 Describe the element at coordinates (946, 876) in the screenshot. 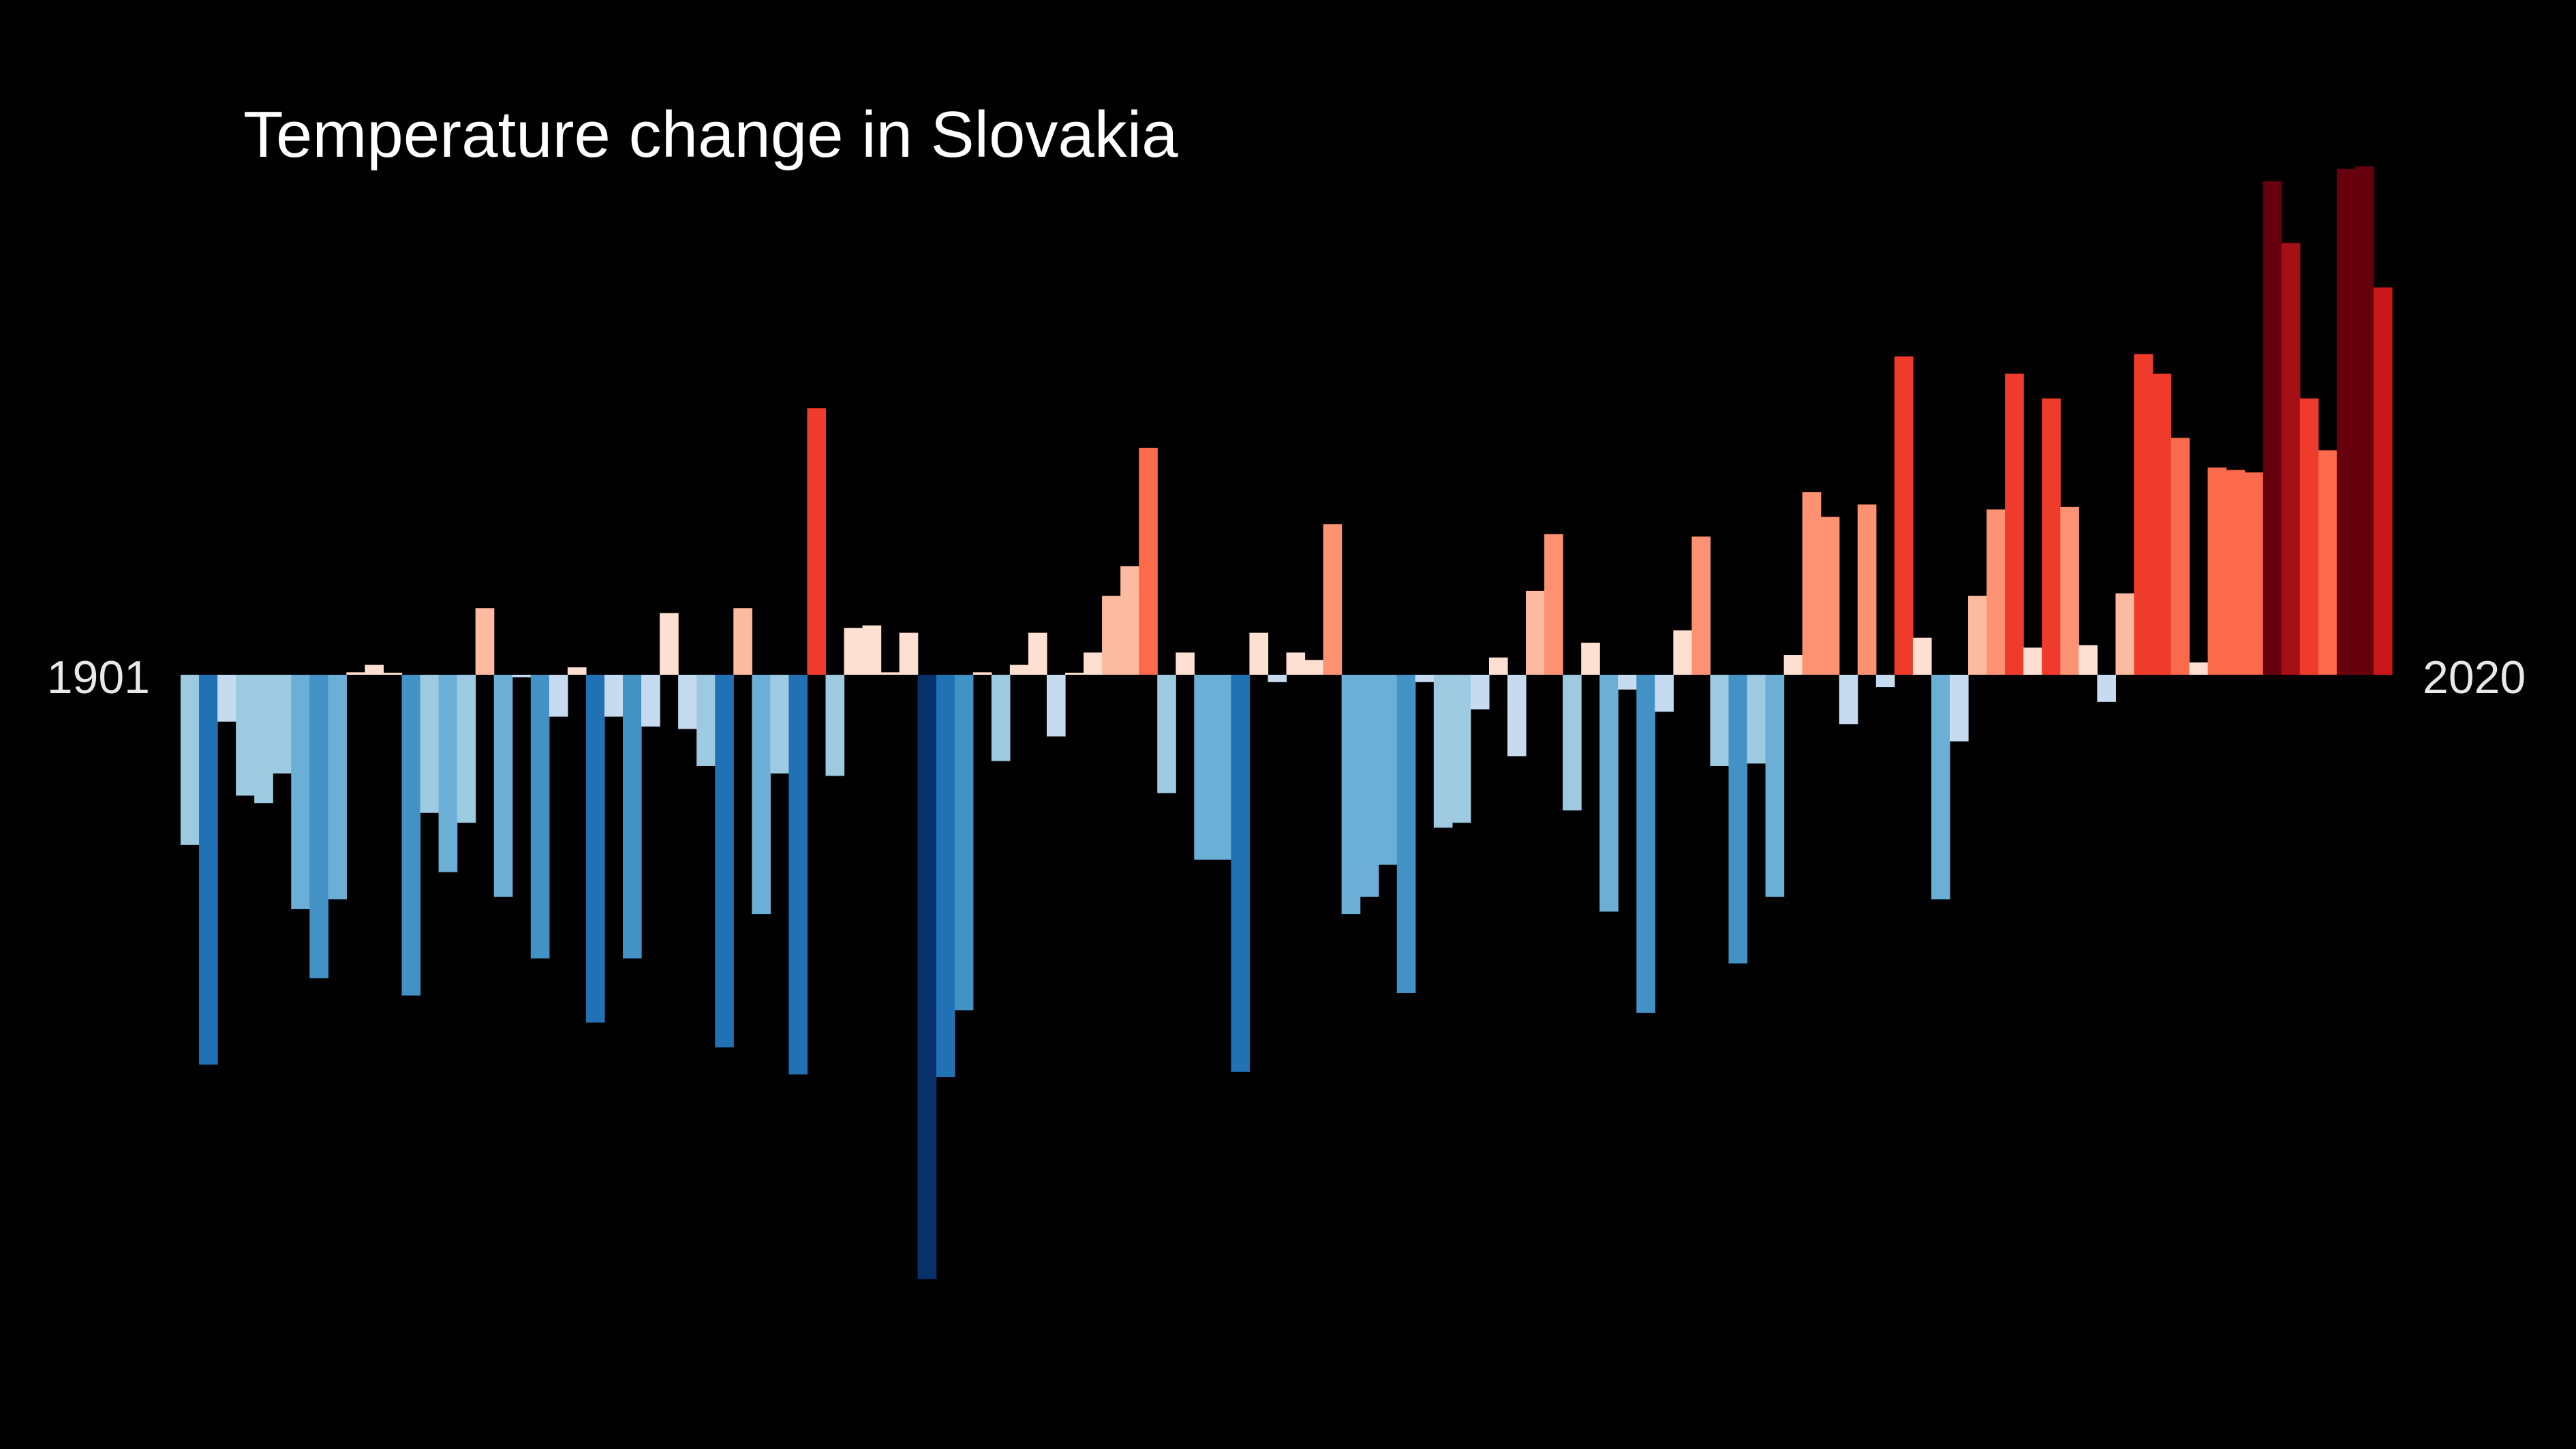

I see `bar-1942` at that location.